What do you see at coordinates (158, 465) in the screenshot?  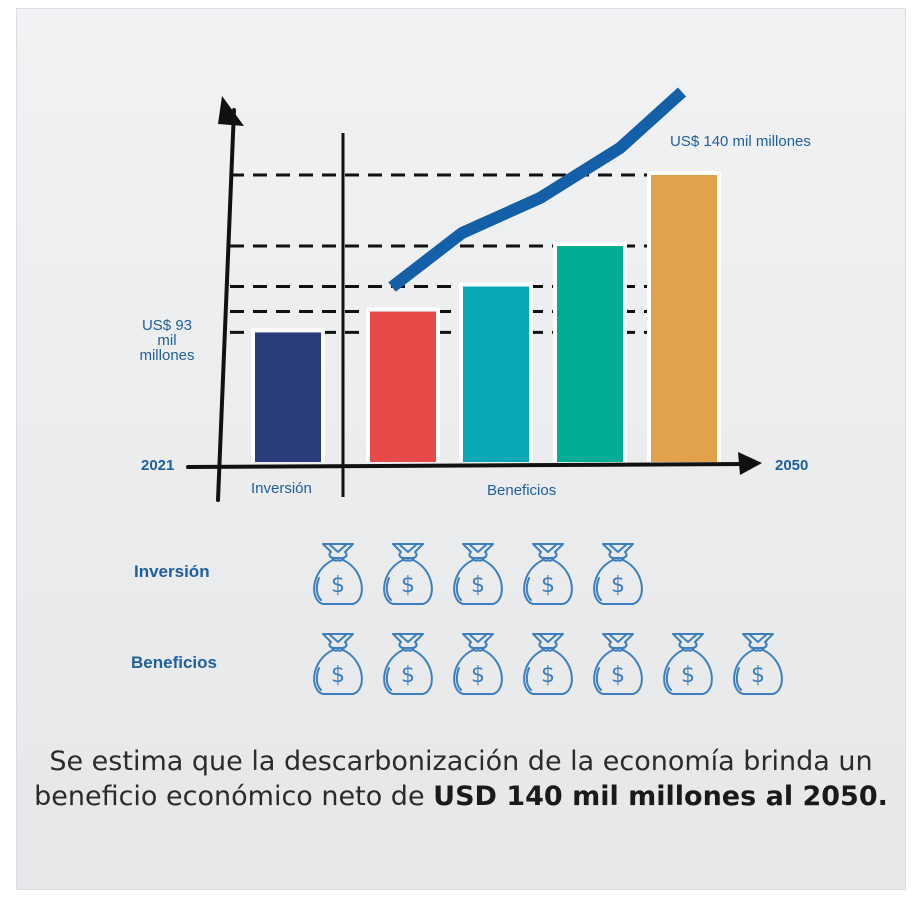 I see `x-start-label: 2021` at bounding box center [158, 465].